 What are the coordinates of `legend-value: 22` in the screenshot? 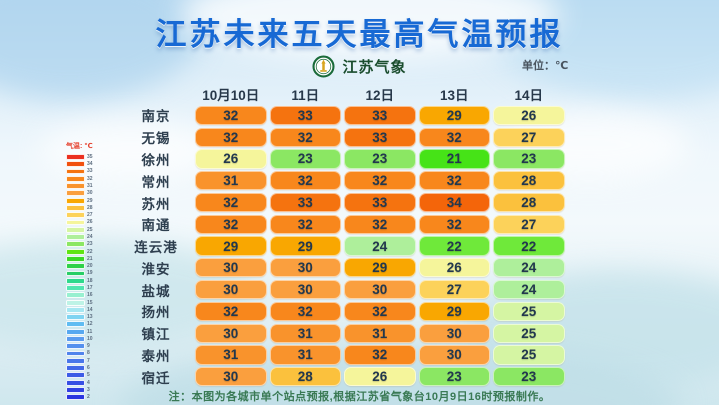 It's located at (90, 251).